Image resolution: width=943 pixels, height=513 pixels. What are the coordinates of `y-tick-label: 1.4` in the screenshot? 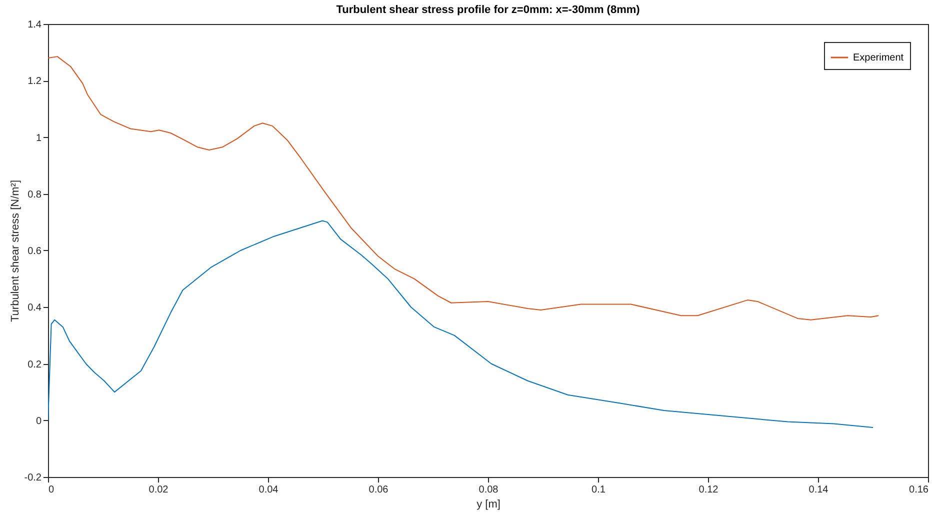 It's located at (35, 25).